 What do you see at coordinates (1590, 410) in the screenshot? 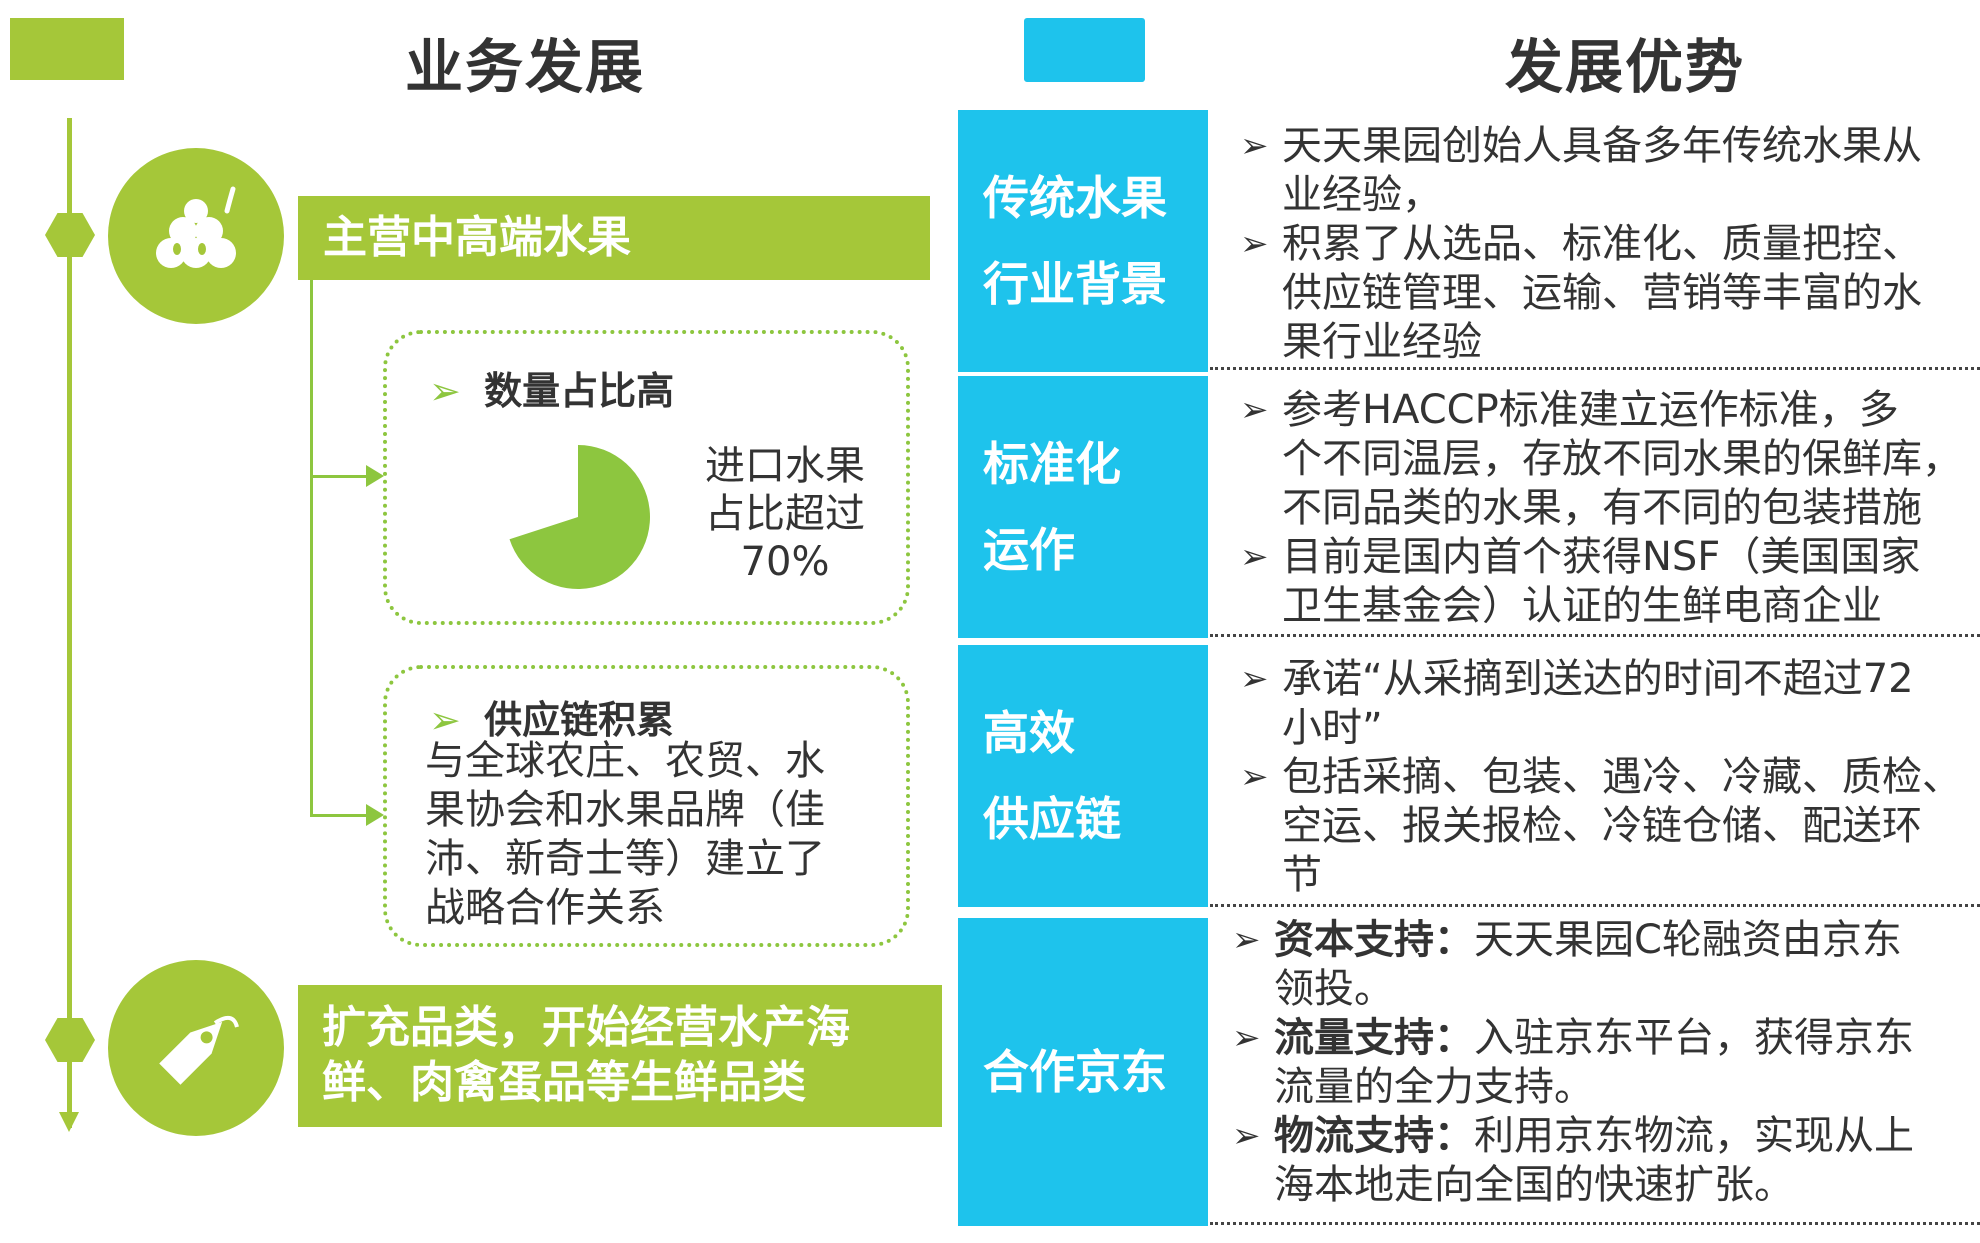
I see `desc-line: 参考HACCP标准建立运作标准，多` at bounding box center [1590, 410].